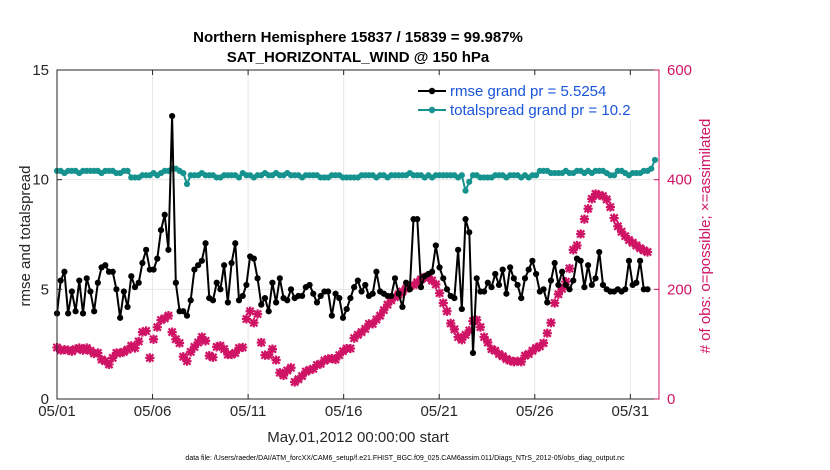 The width and height of the screenshot is (830, 470). Describe the element at coordinates (439, 411) in the screenshot. I see `x-tick-label: 05/21` at that location.